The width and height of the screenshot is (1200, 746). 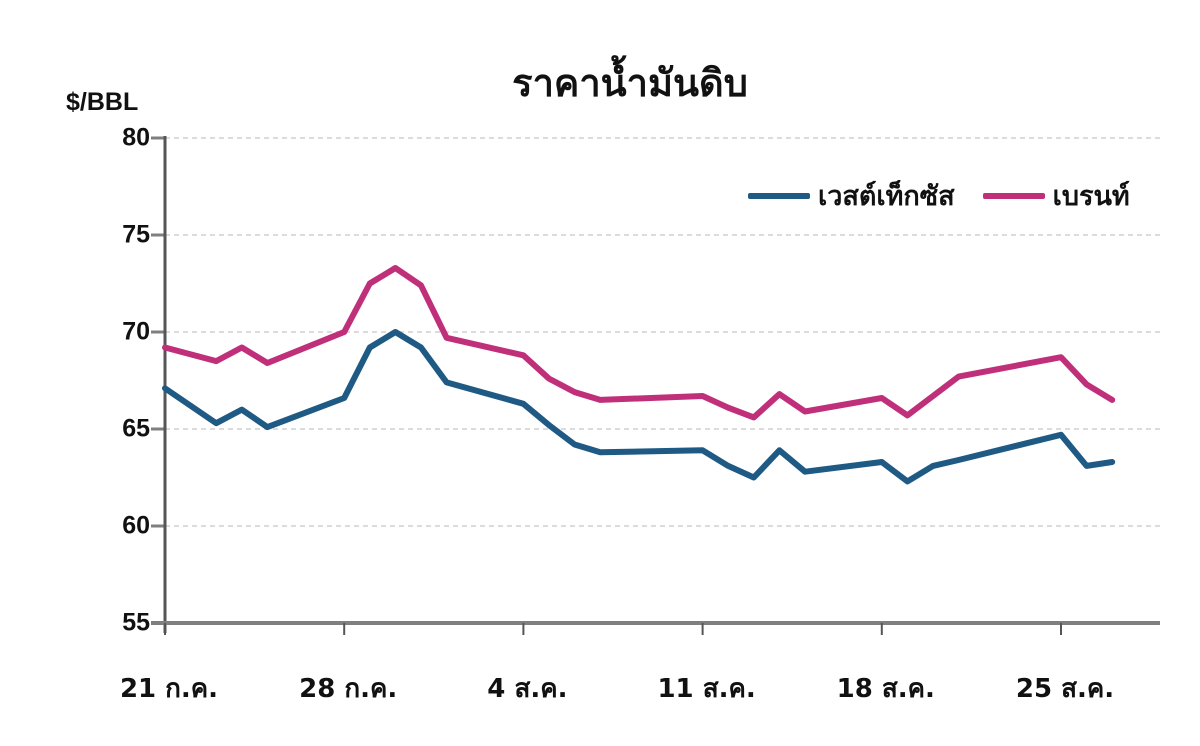 What do you see at coordinates (348, 689) in the screenshot?
I see `x-tick-label: 28 ก.ค.` at bounding box center [348, 689].